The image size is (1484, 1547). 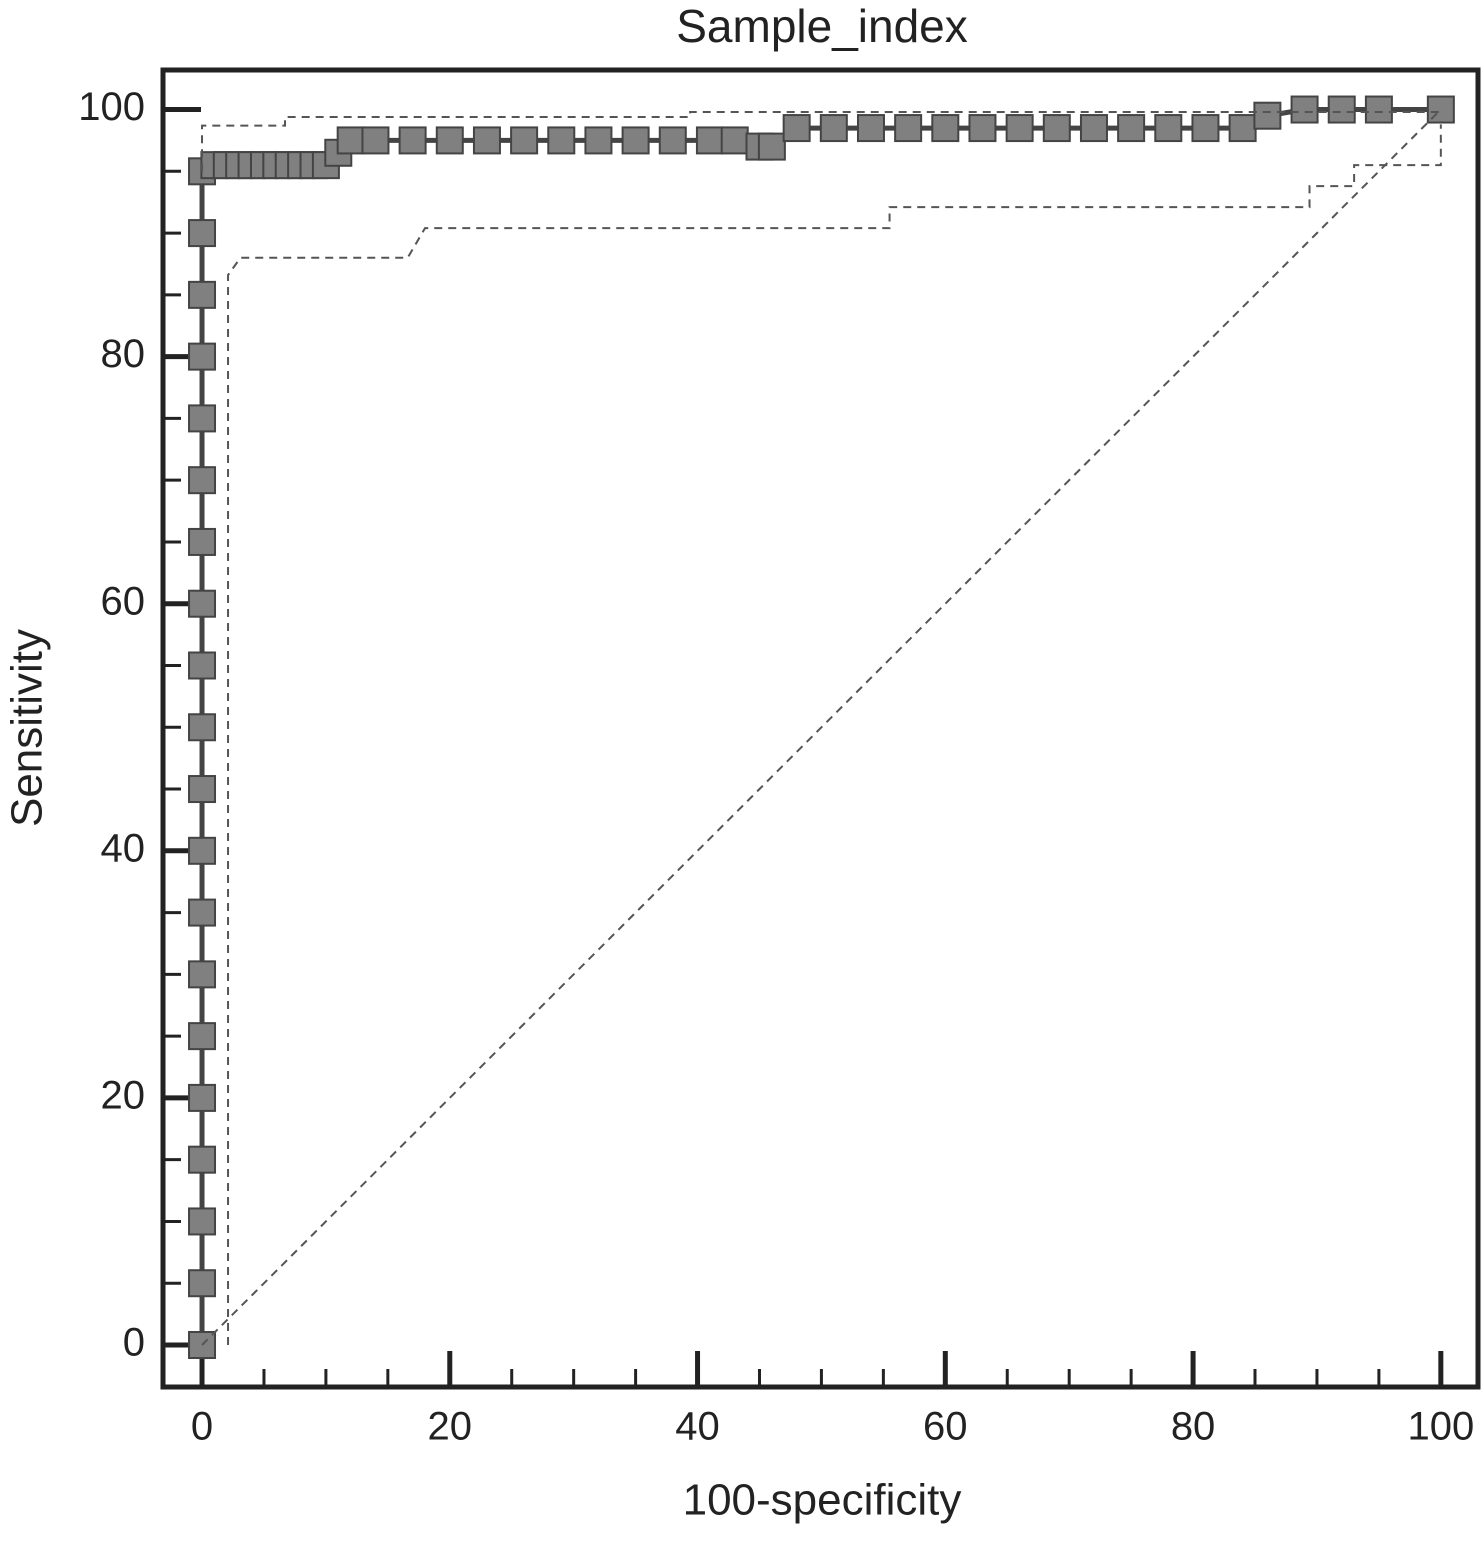 I want to click on y-tick-label: 100, so click(x=111, y=107).